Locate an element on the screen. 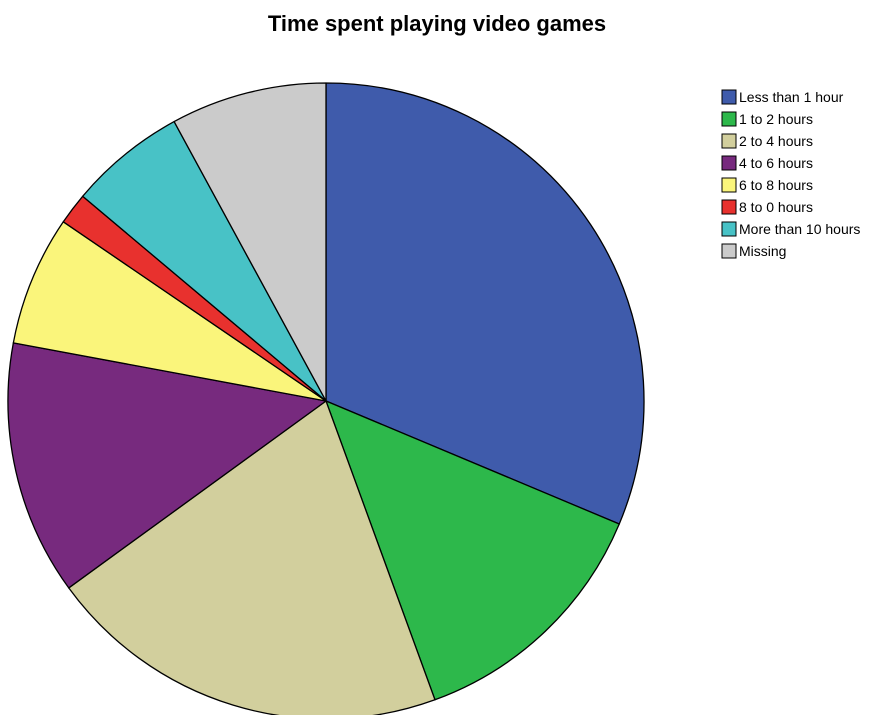  legend-item: Missing is located at coordinates (753, 251).